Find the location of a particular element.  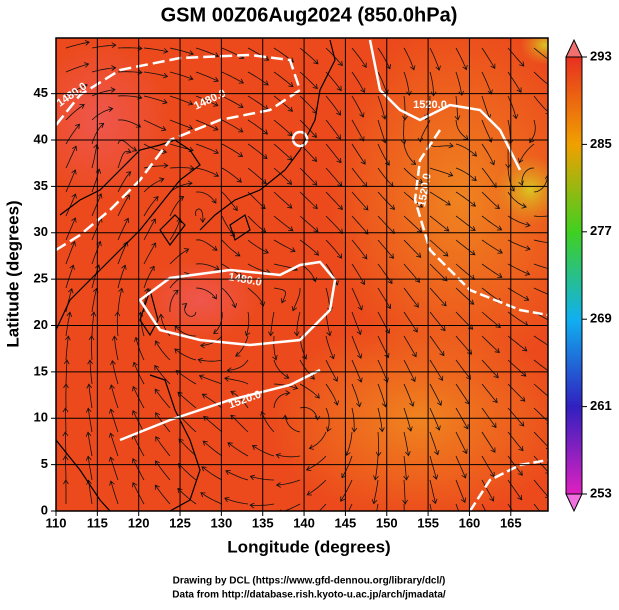

y-ticks: 0 5 10 15 20 25 30 35 40 45 is located at coordinates (45, 301).